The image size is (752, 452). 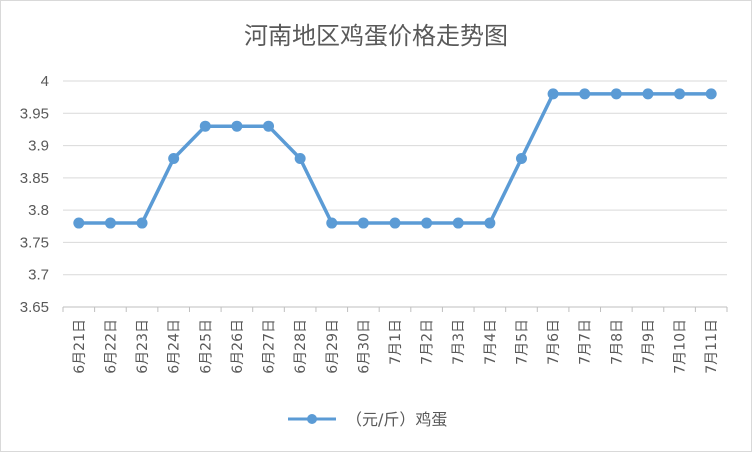 What do you see at coordinates (175, 346) in the screenshot?
I see `x-tick-label: 6月24日` at bounding box center [175, 346].